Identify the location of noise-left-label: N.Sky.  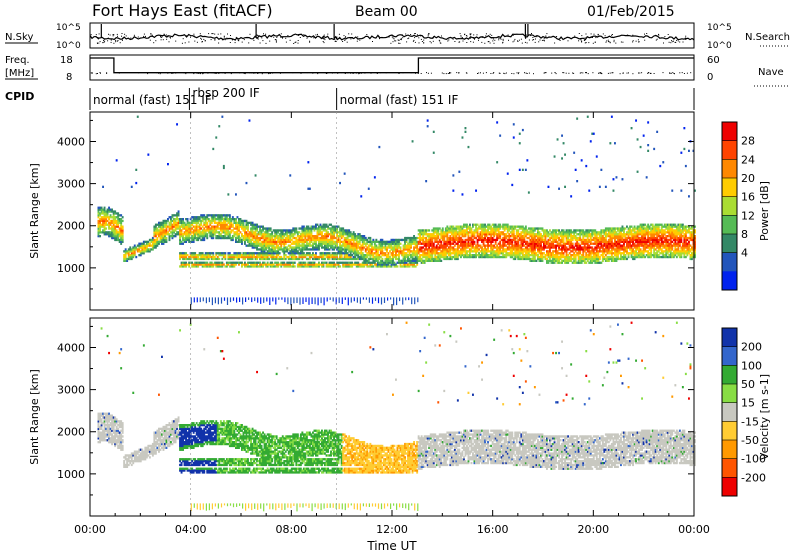
(19, 37).